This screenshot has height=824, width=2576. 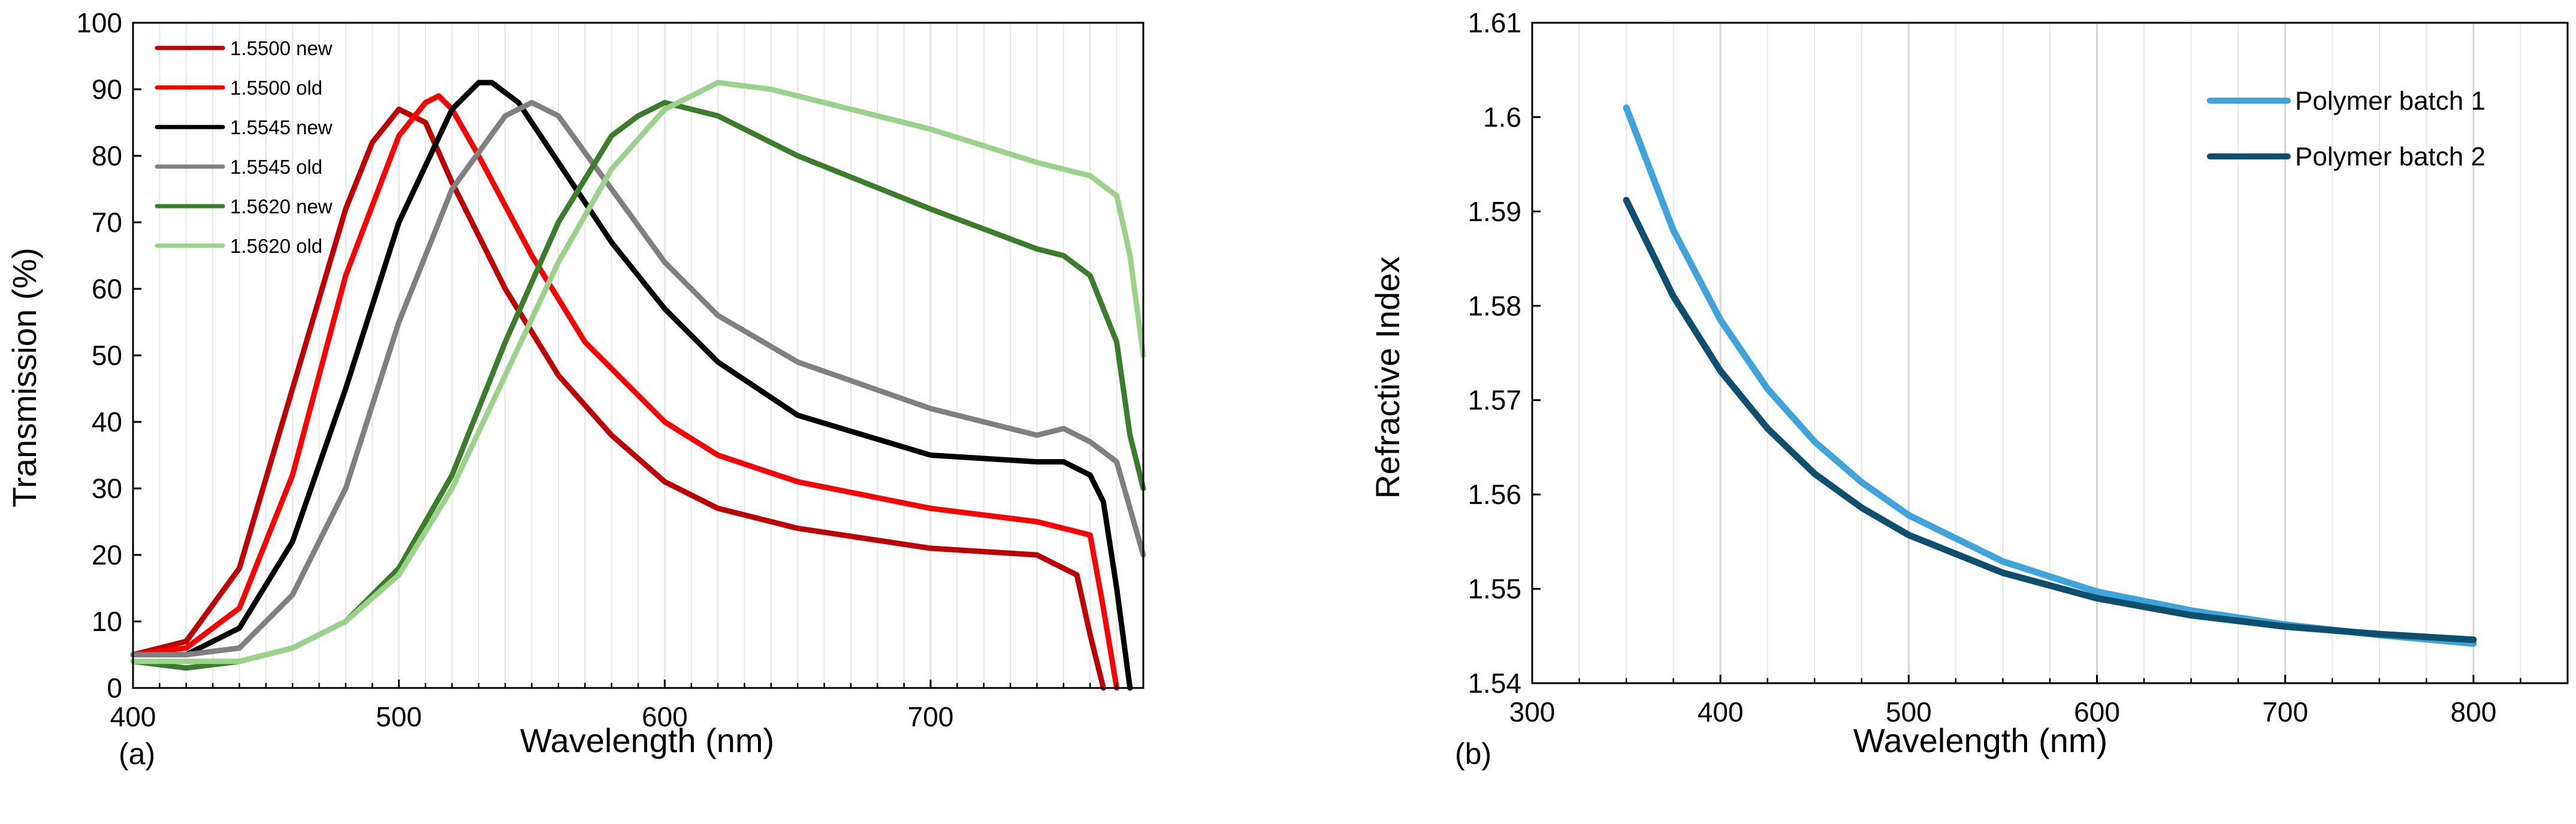 I want to click on chart-a-legend-item: 1.5545 new, so click(x=244, y=127).